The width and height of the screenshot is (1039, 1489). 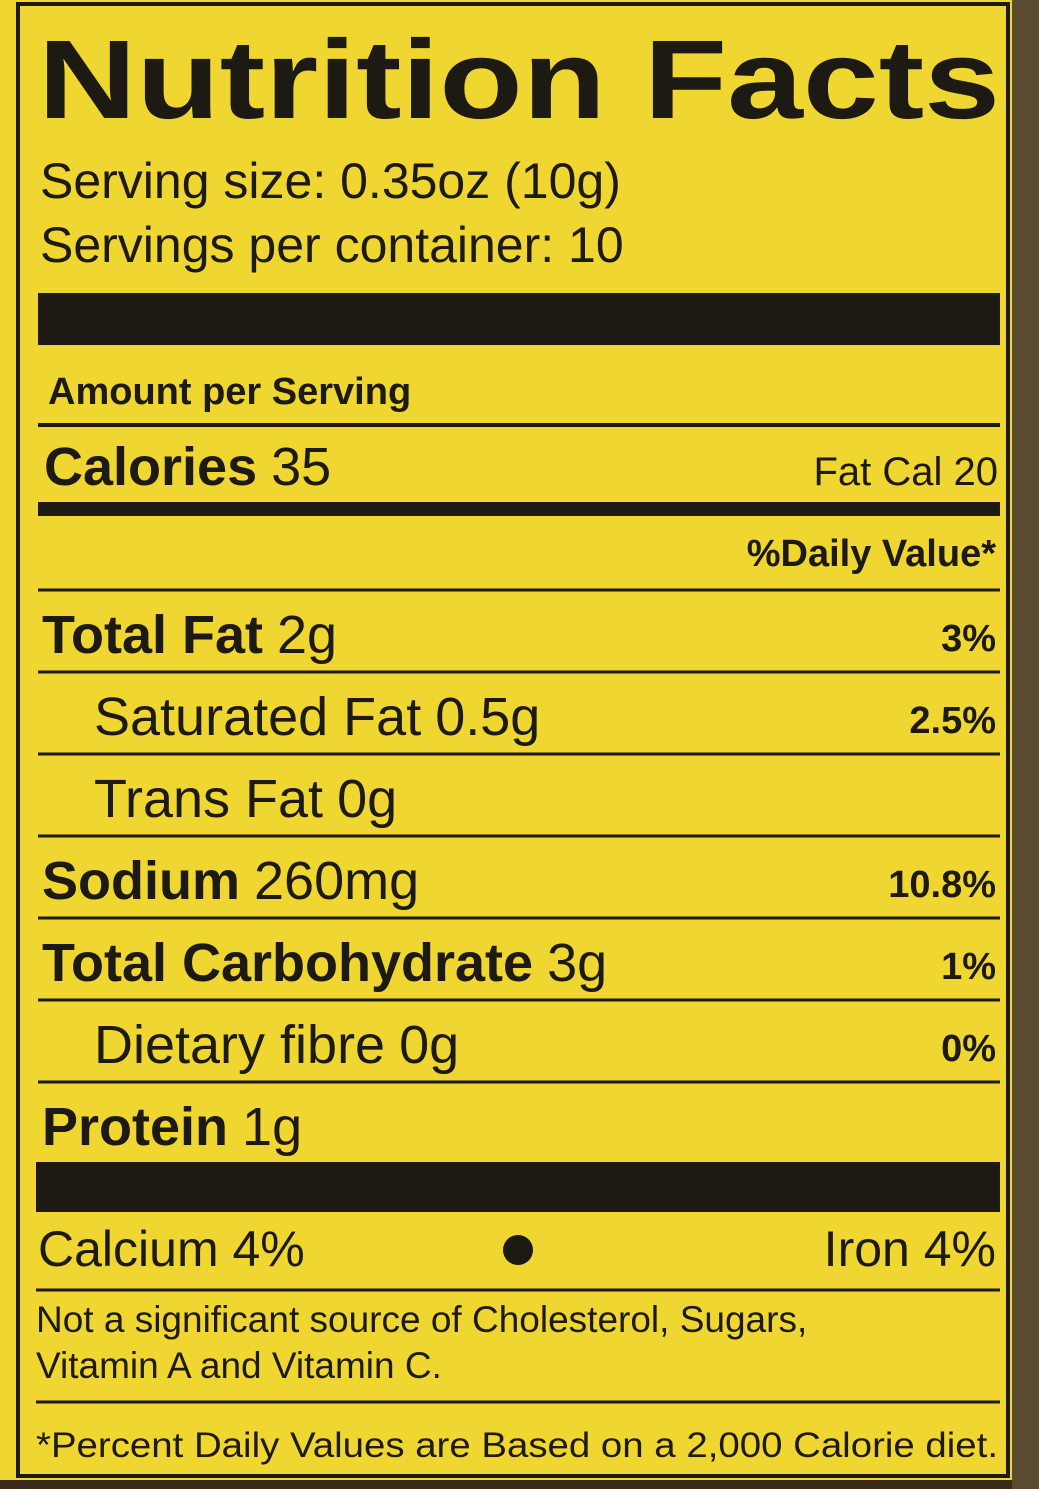 What do you see at coordinates (577, 963) in the screenshot?
I see `nutrient-amount: 3g` at bounding box center [577, 963].